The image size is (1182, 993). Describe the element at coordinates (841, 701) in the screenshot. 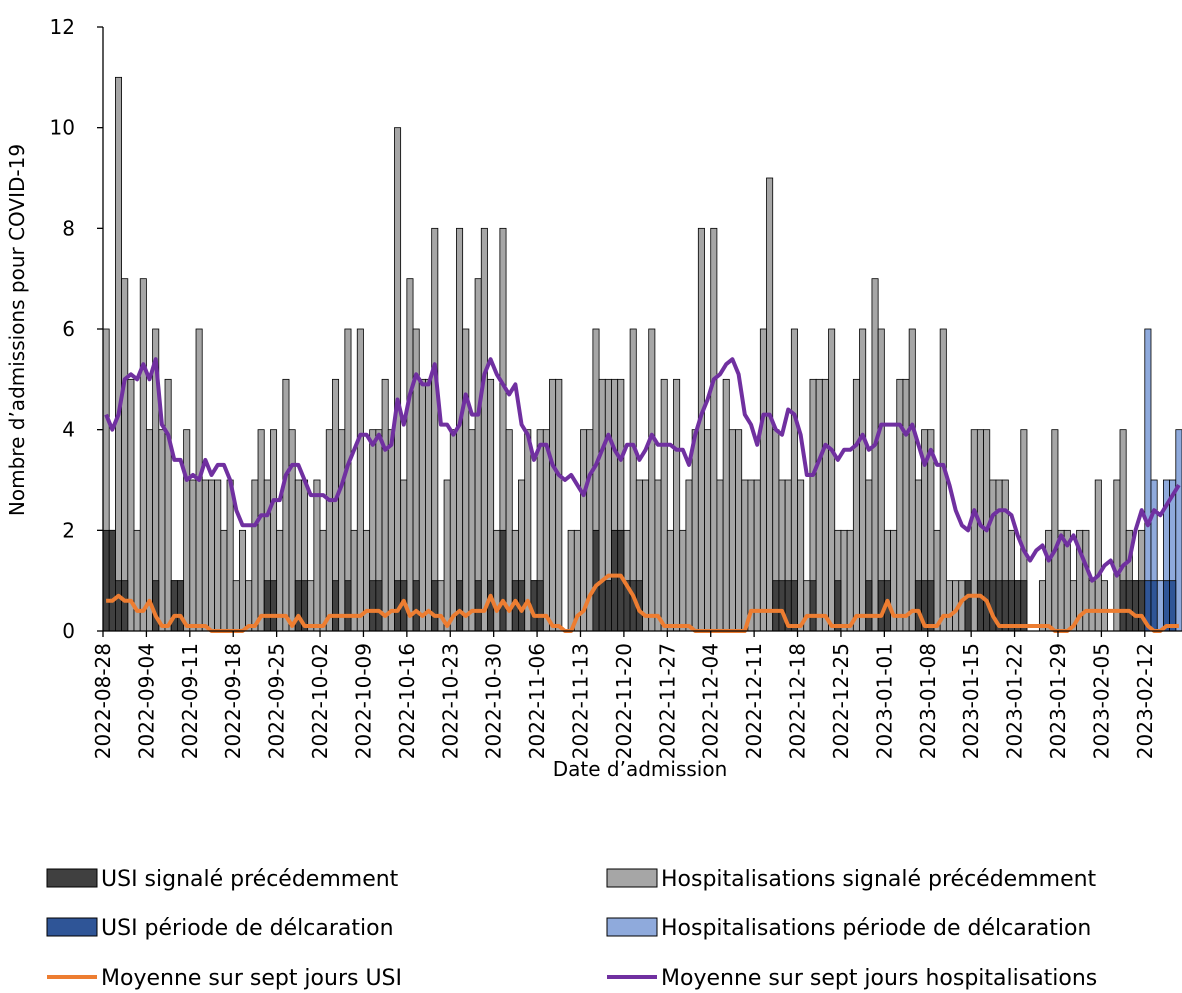

I see `x-tick-label: 2022-12-25` at that location.